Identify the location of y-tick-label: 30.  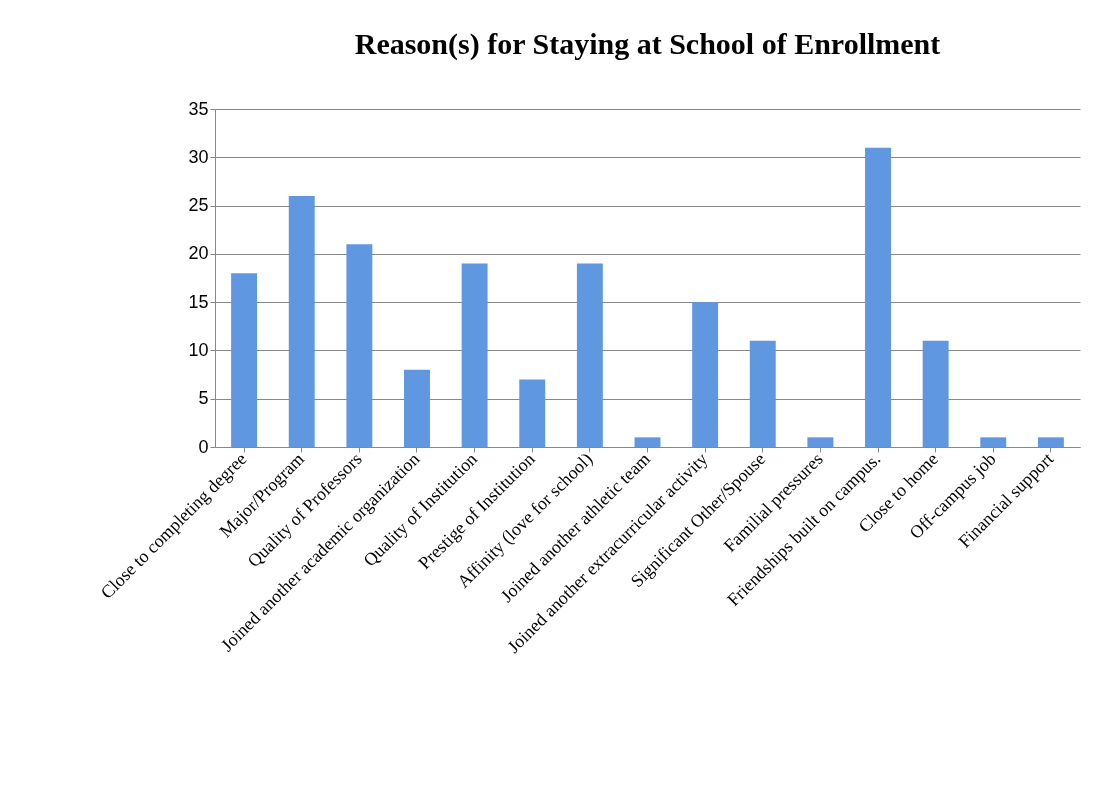
(198, 156).